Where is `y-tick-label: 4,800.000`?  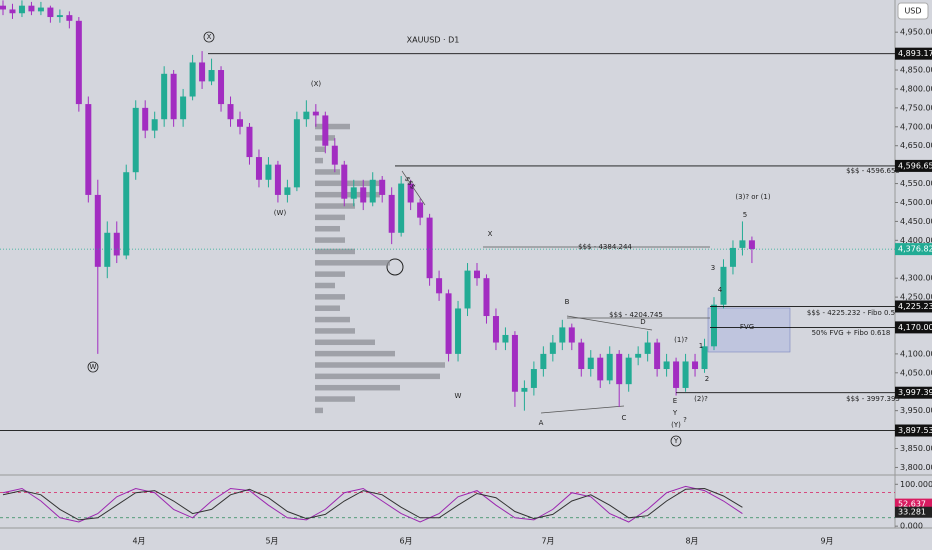 y-tick-label: 4,800.000 is located at coordinates (916, 88).